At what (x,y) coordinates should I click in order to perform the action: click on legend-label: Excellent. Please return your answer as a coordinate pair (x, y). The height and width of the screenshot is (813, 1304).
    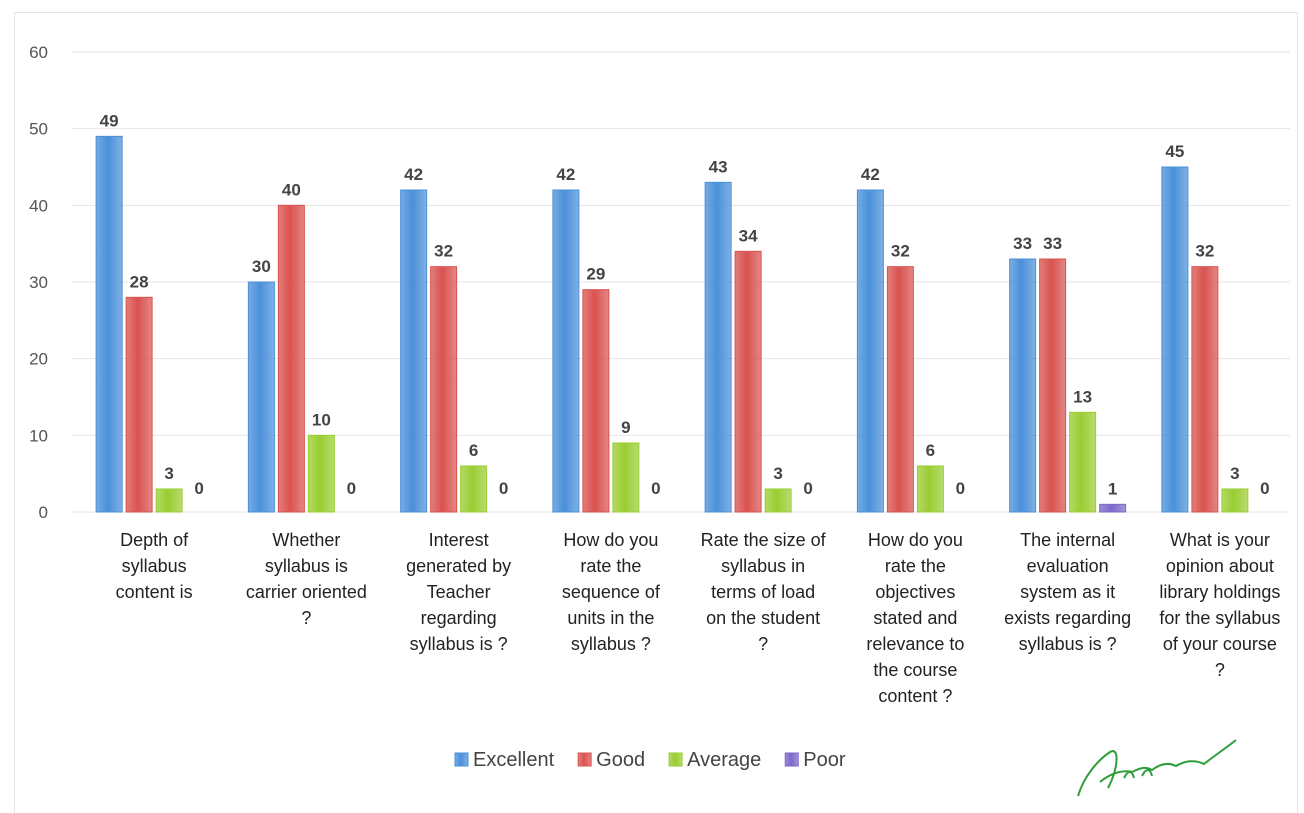
    Looking at the image, I should click on (514, 760).